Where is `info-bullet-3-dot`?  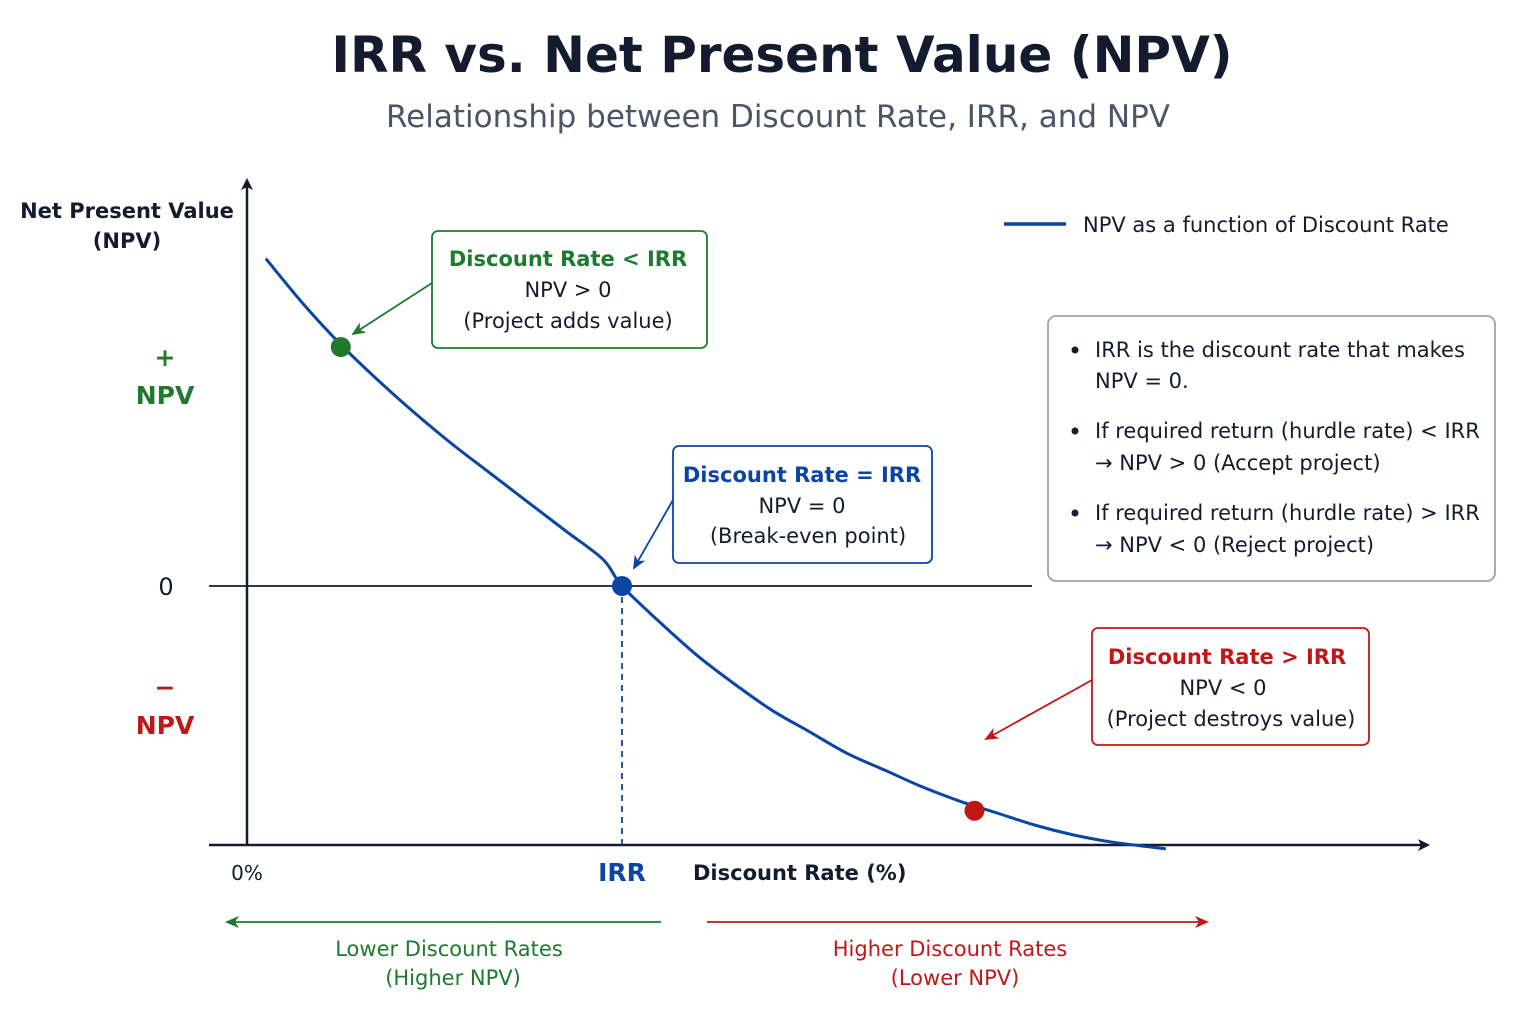 info-bullet-3-dot is located at coordinates (1075, 513).